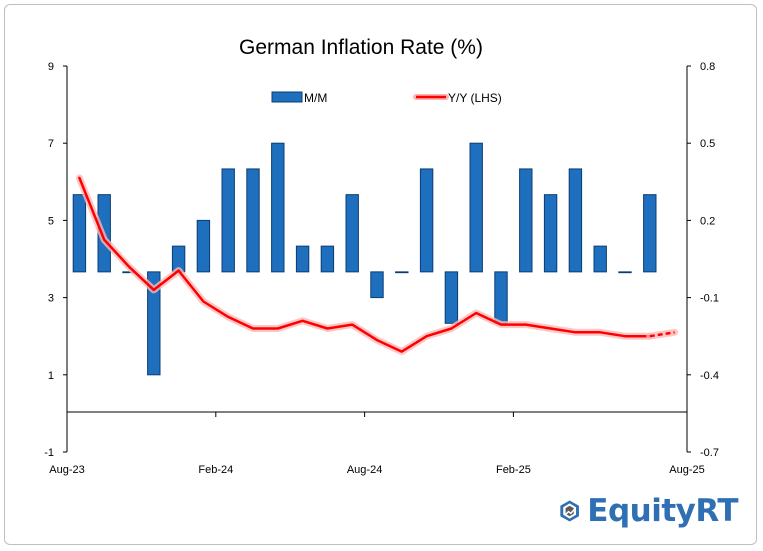 Image resolution: width=763 pixels, height=551 pixels. I want to click on legend: M/M Y/Y (LHS), so click(386, 98).